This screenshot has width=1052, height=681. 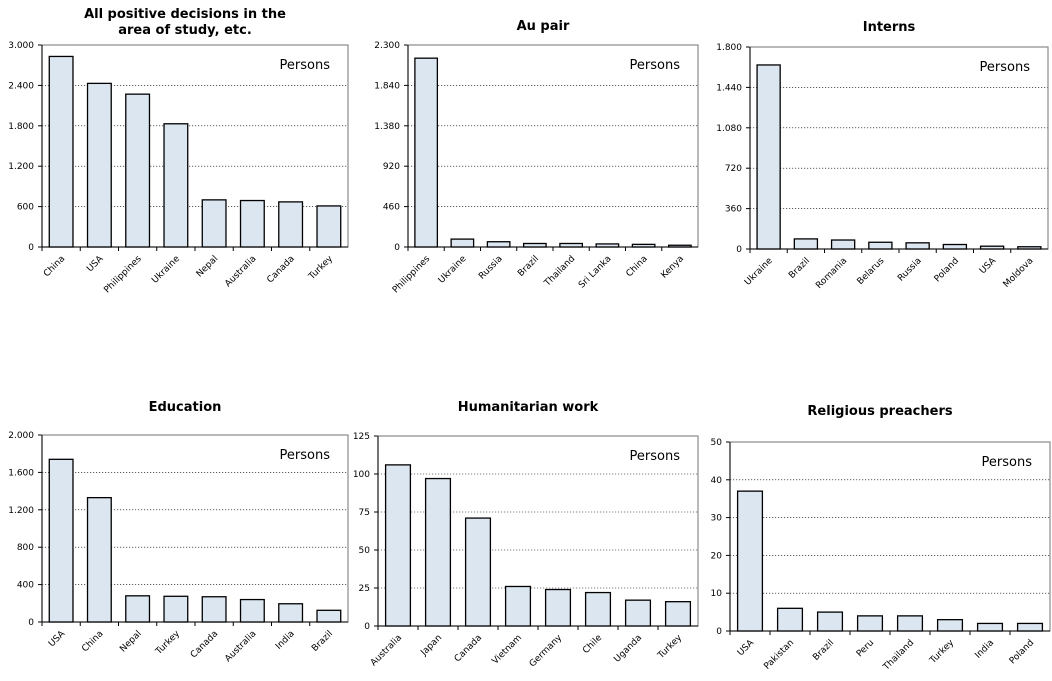 I want to click on y-tick-label: 125, so click(x=361, y=437).